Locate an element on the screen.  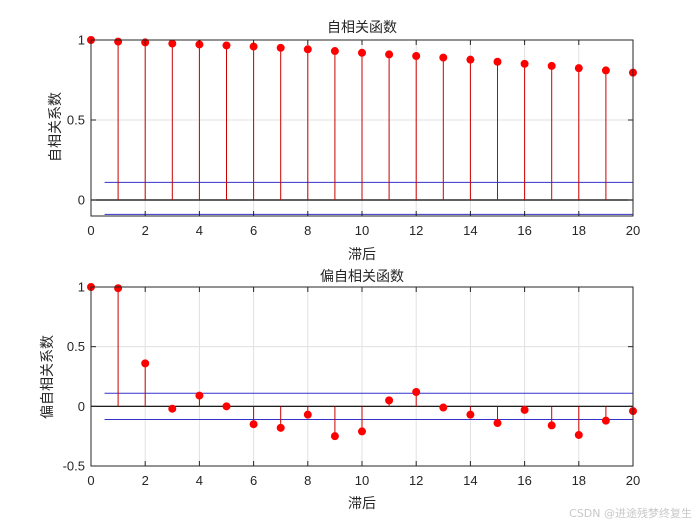
acf-xtick-label: 16 is located at coordinates (524, 230).